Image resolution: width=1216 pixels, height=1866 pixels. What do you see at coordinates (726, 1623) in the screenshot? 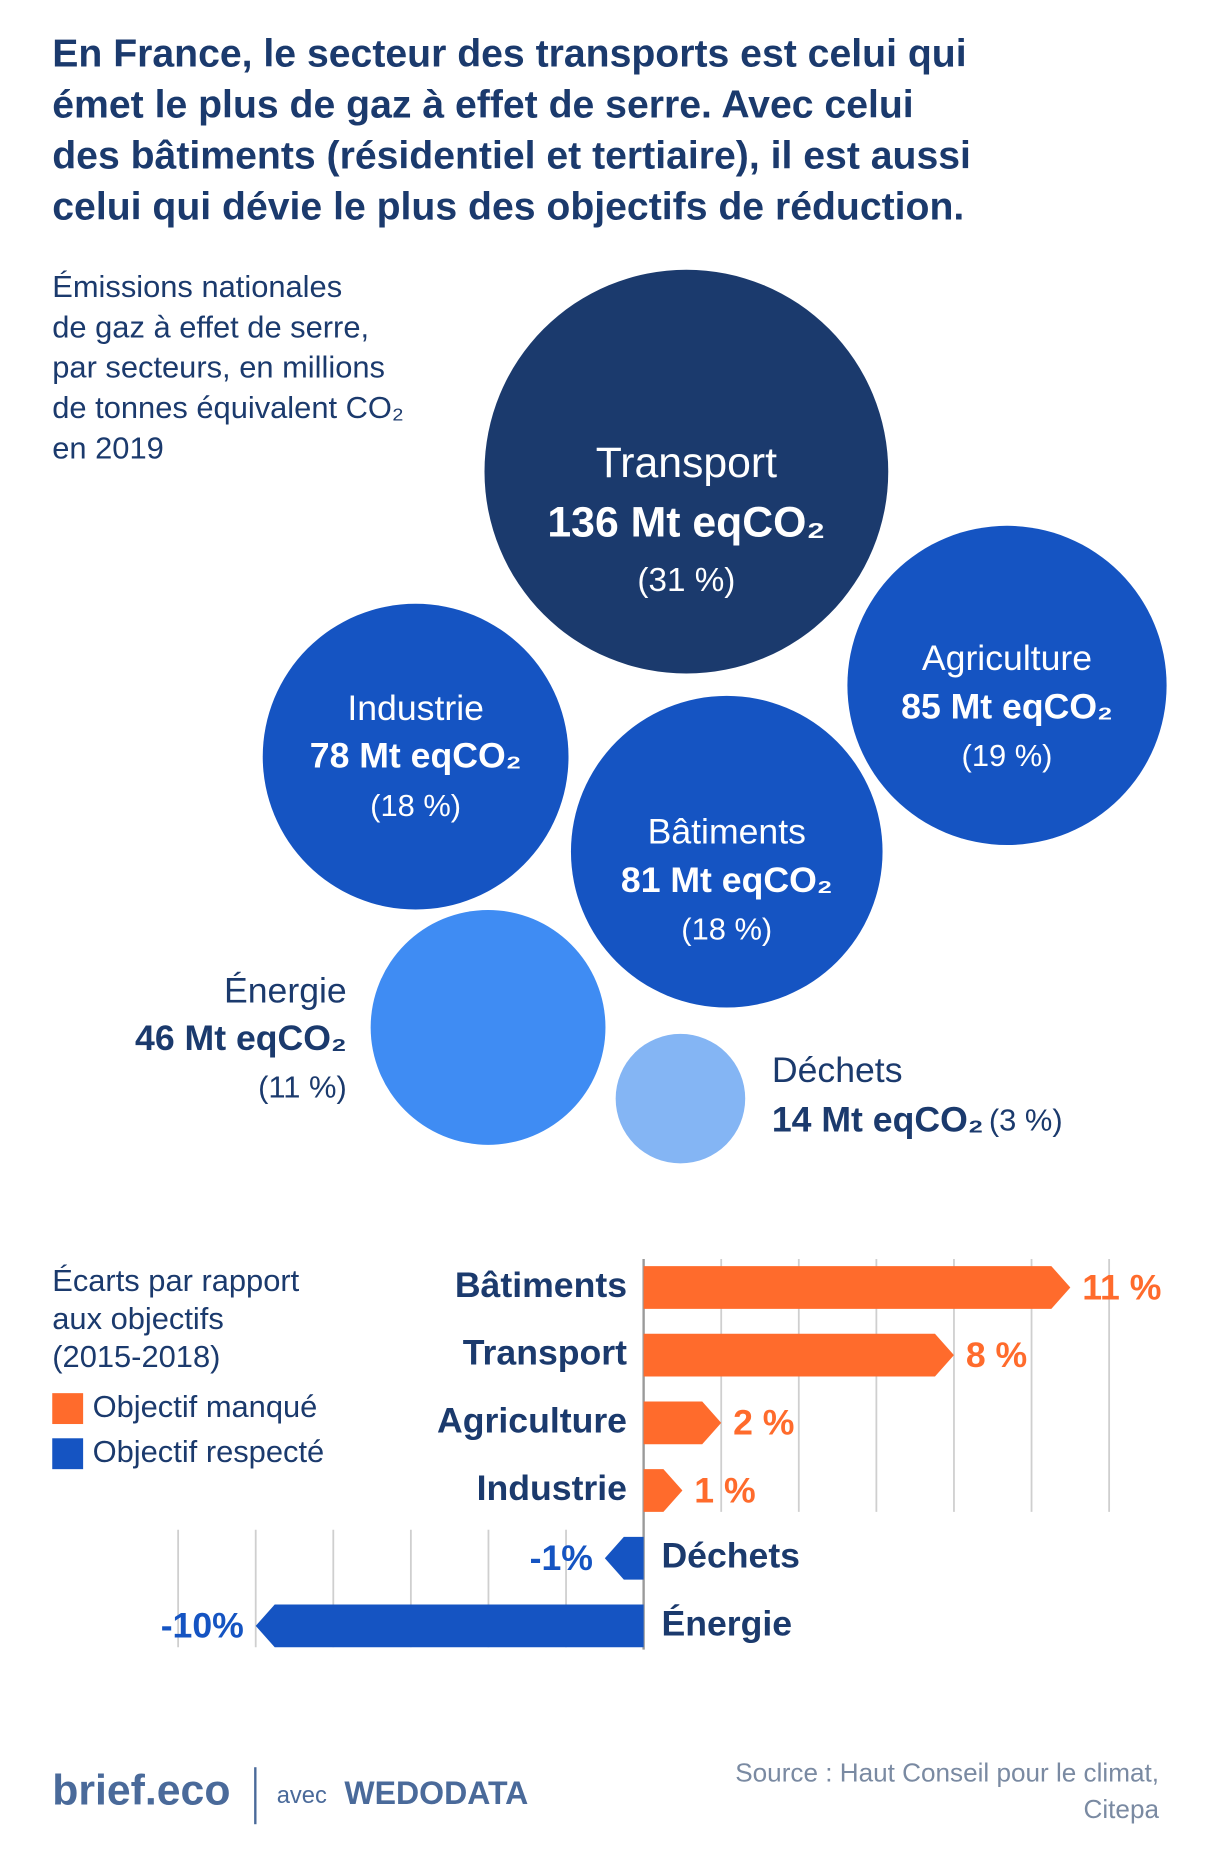
I see `y-category-label: Énergie` at bounding box center [726, 1623].